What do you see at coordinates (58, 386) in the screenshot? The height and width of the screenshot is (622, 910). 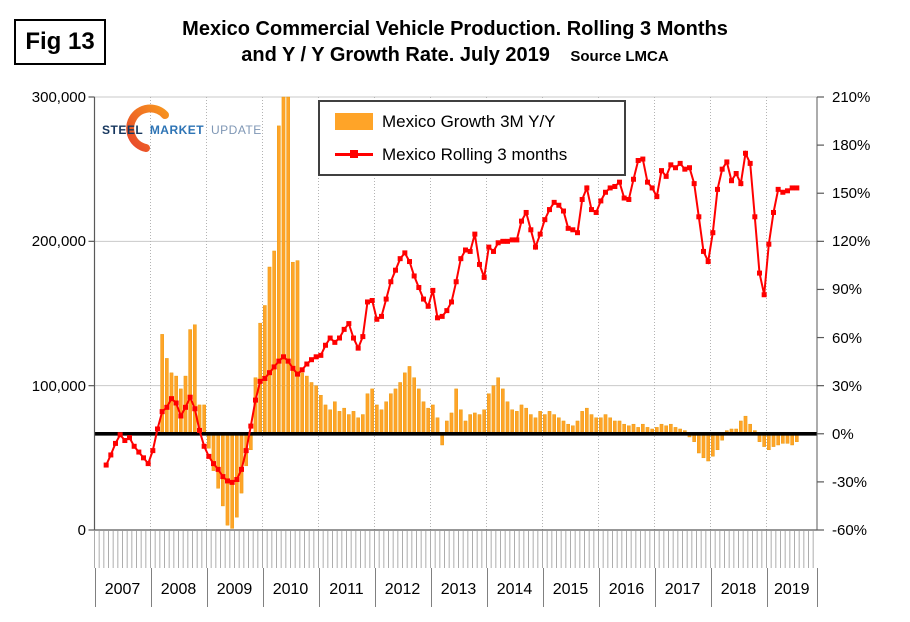 I see `left-axis-tick-label: 100,000` at bounding box center [58, 386].